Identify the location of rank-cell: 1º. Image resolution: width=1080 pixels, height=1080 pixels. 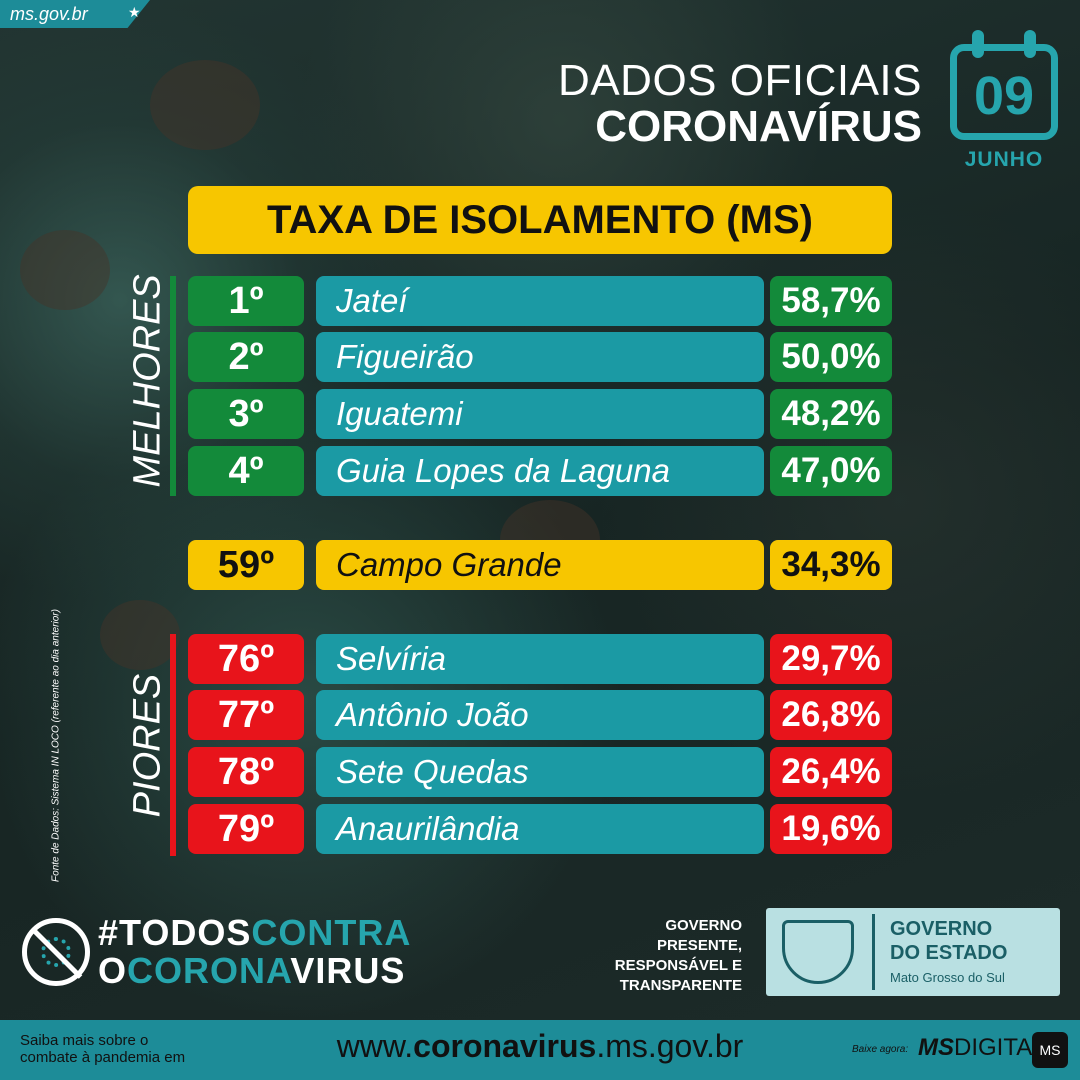
(246, 301).